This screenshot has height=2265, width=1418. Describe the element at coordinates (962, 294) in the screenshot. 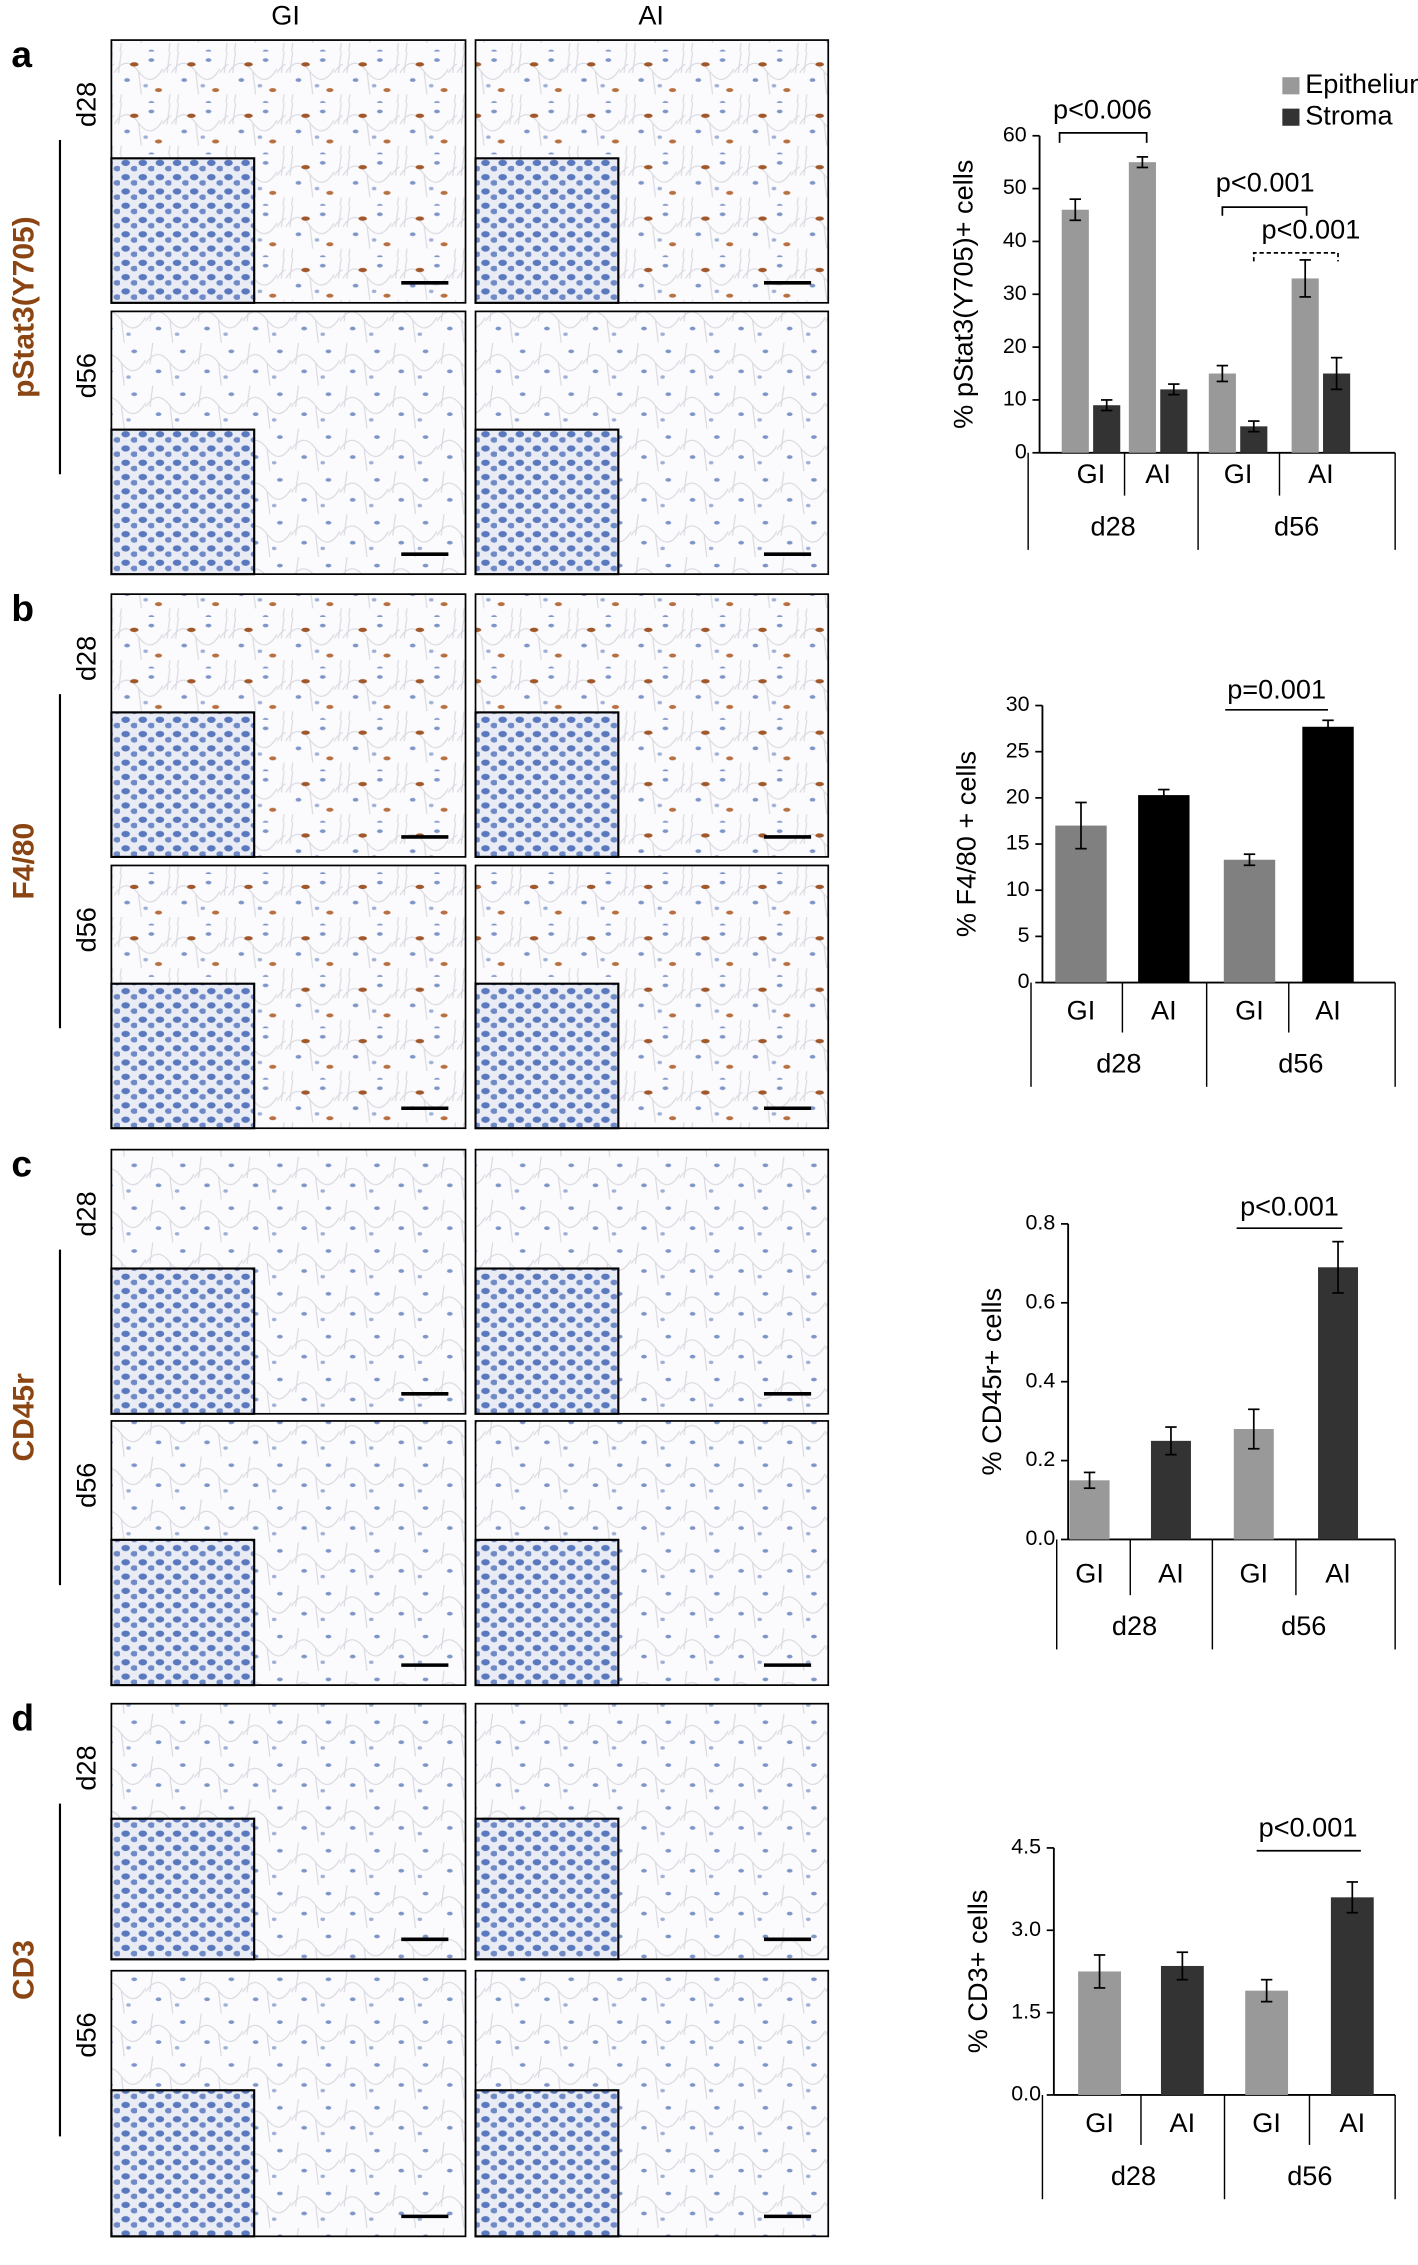

I see `y-axis-label: % pStat3(Y705)+ cells` at that location.